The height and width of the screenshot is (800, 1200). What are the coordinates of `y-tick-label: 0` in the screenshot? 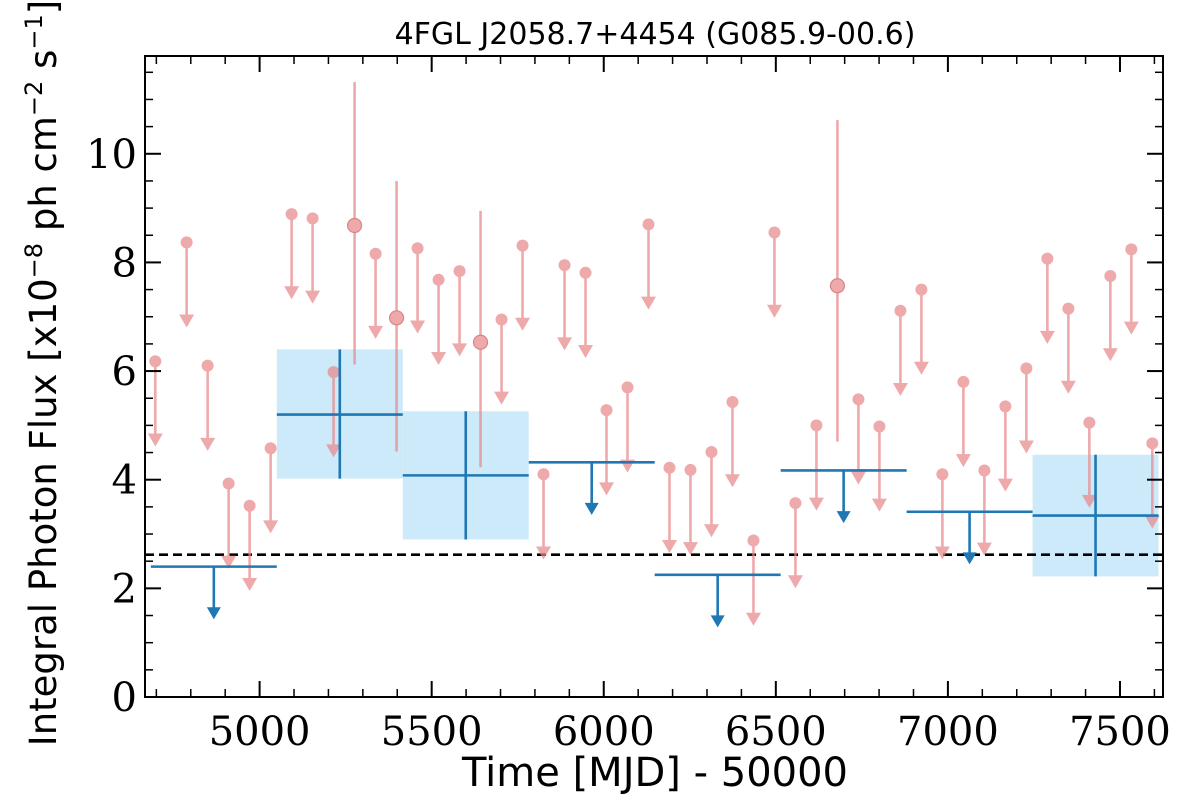 It's located at (124, 698).